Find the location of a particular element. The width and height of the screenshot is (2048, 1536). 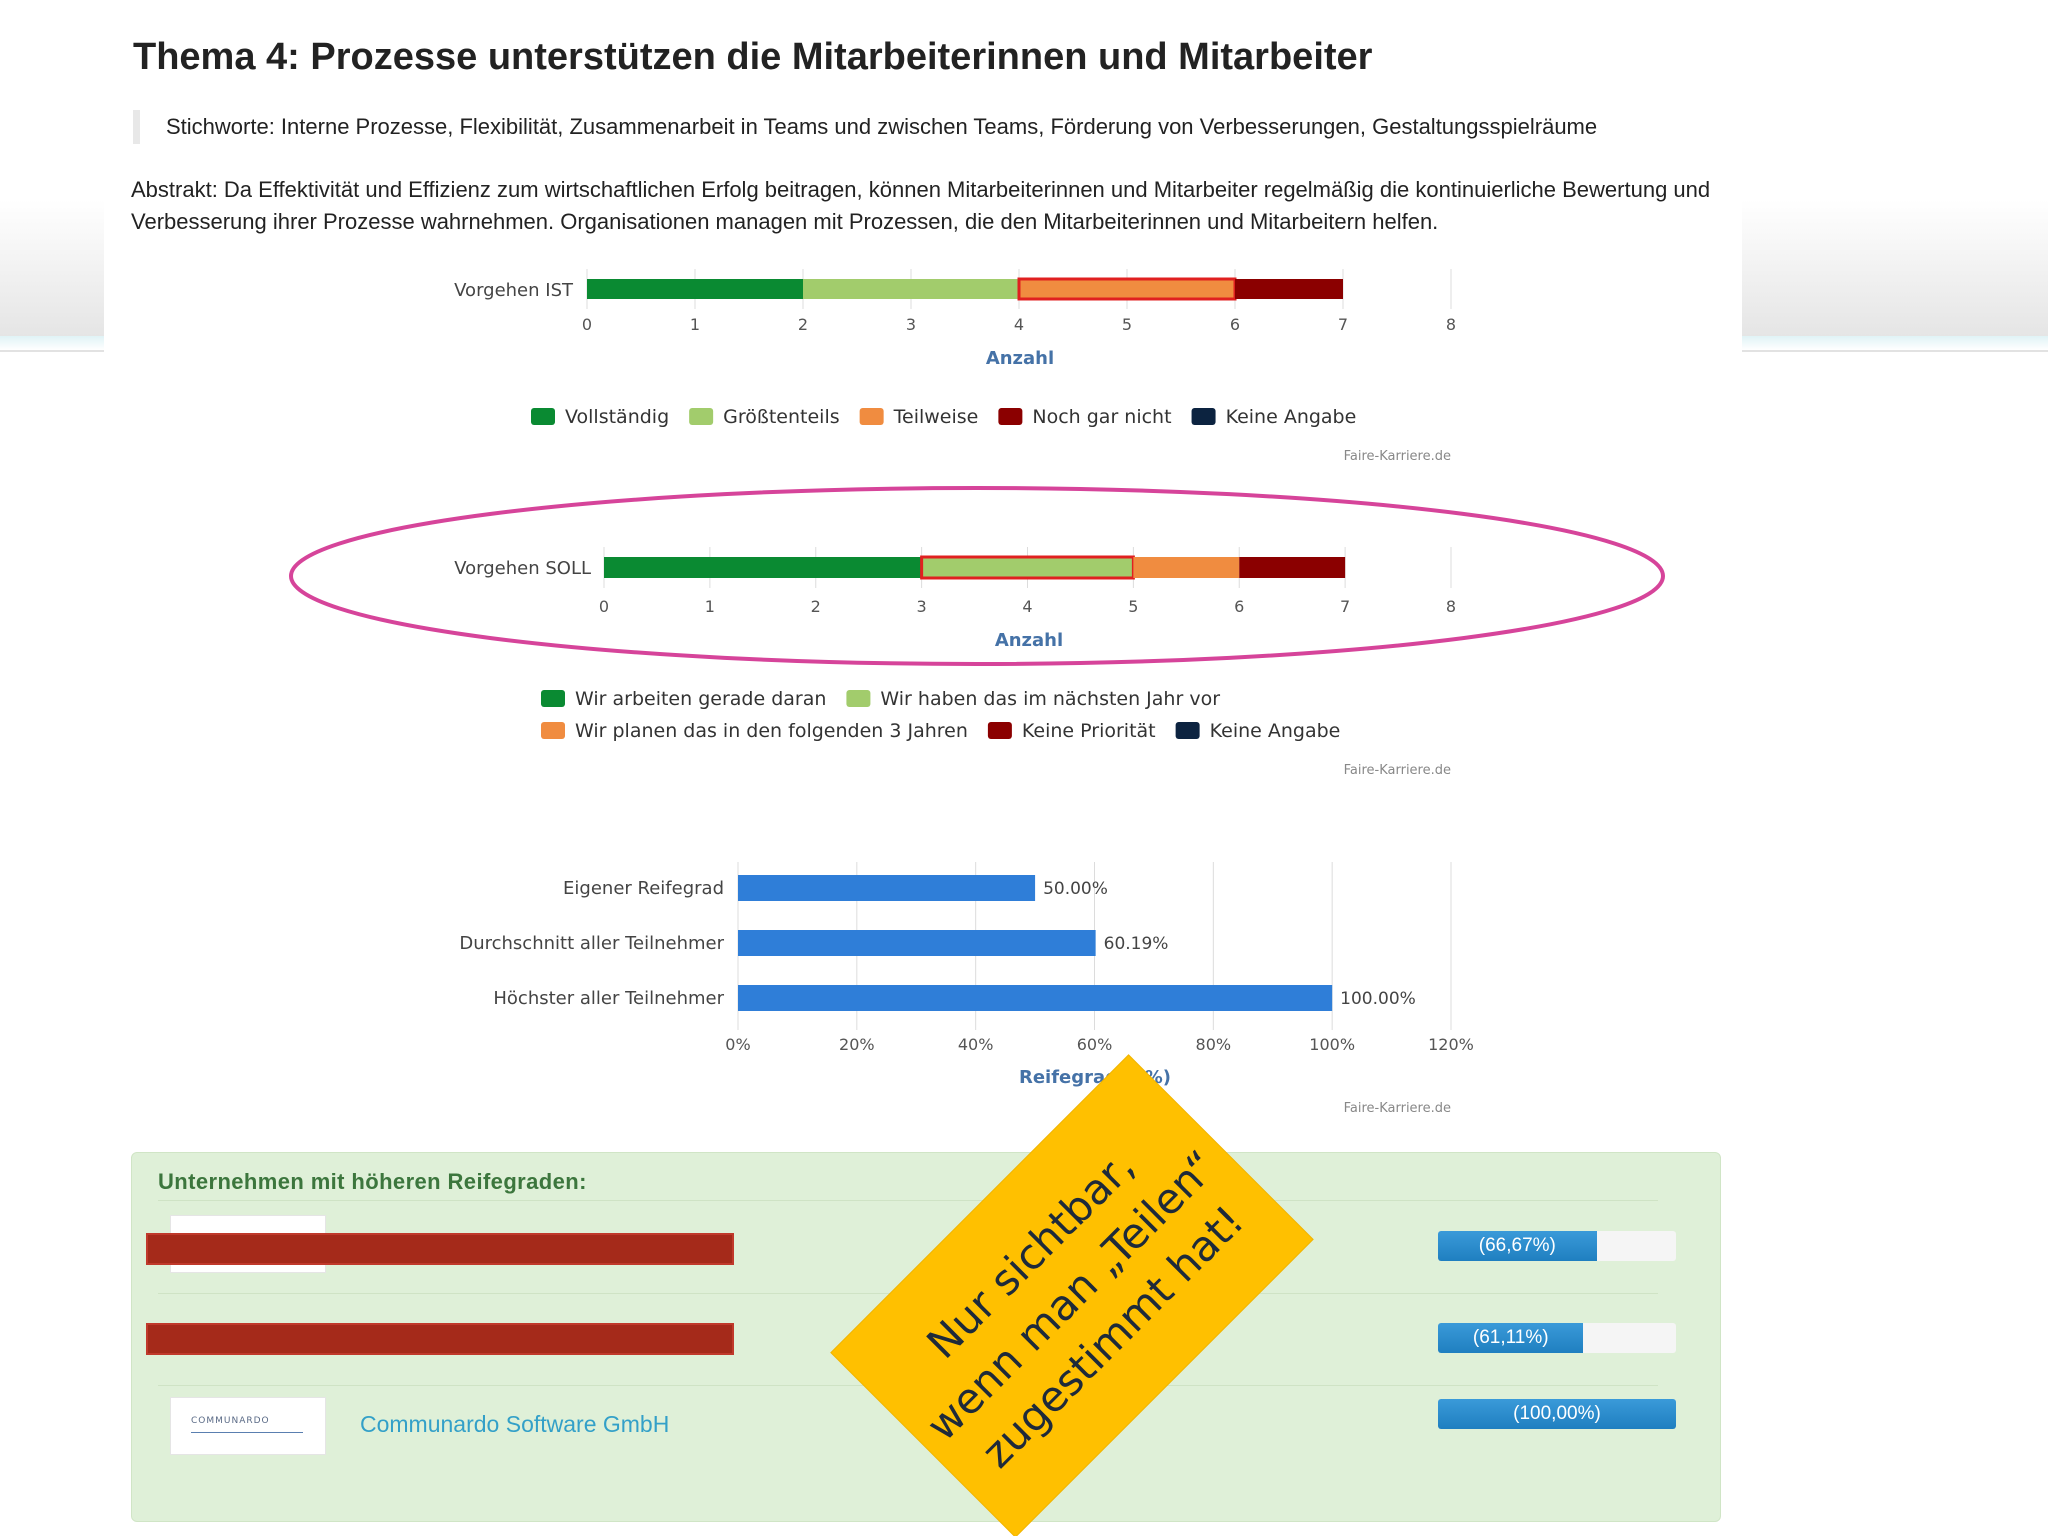

legend-item: Noch gar nicht is located at coordinates (1101, 417).